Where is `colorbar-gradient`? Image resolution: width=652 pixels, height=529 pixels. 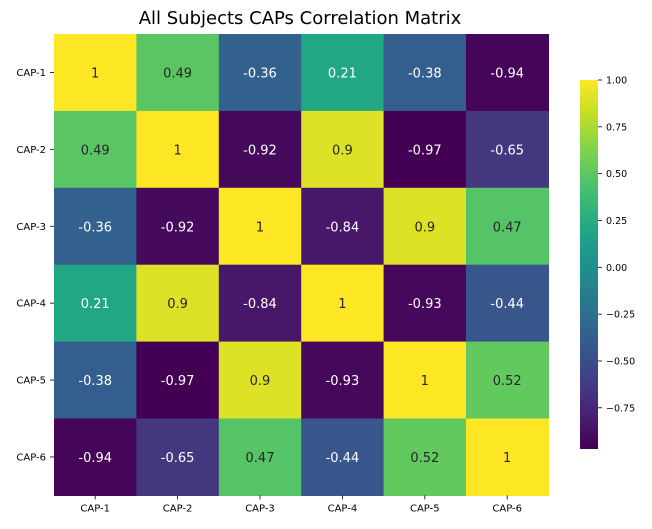
colorbar-gradient is located at coordinates (589, 264).